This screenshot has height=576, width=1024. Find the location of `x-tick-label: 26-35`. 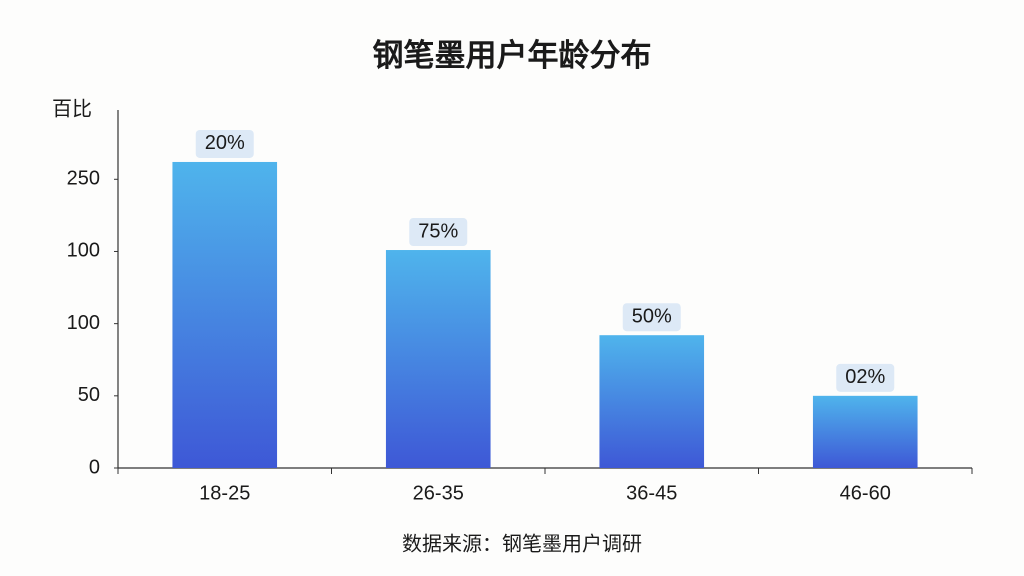

x-tick-label: 26-35 is located at coordinates (438, 493).